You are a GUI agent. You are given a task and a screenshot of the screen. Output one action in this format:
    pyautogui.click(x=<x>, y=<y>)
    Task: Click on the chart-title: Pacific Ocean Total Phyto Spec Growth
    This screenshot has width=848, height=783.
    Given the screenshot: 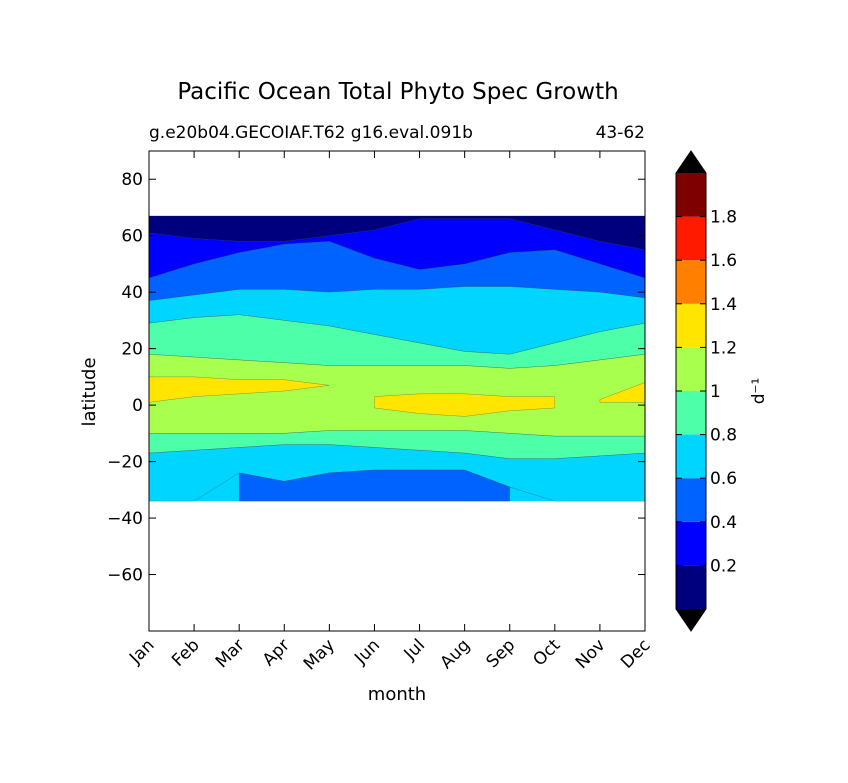 What is the action you would take?
    pyautogui.click(x=397, y=92)
    